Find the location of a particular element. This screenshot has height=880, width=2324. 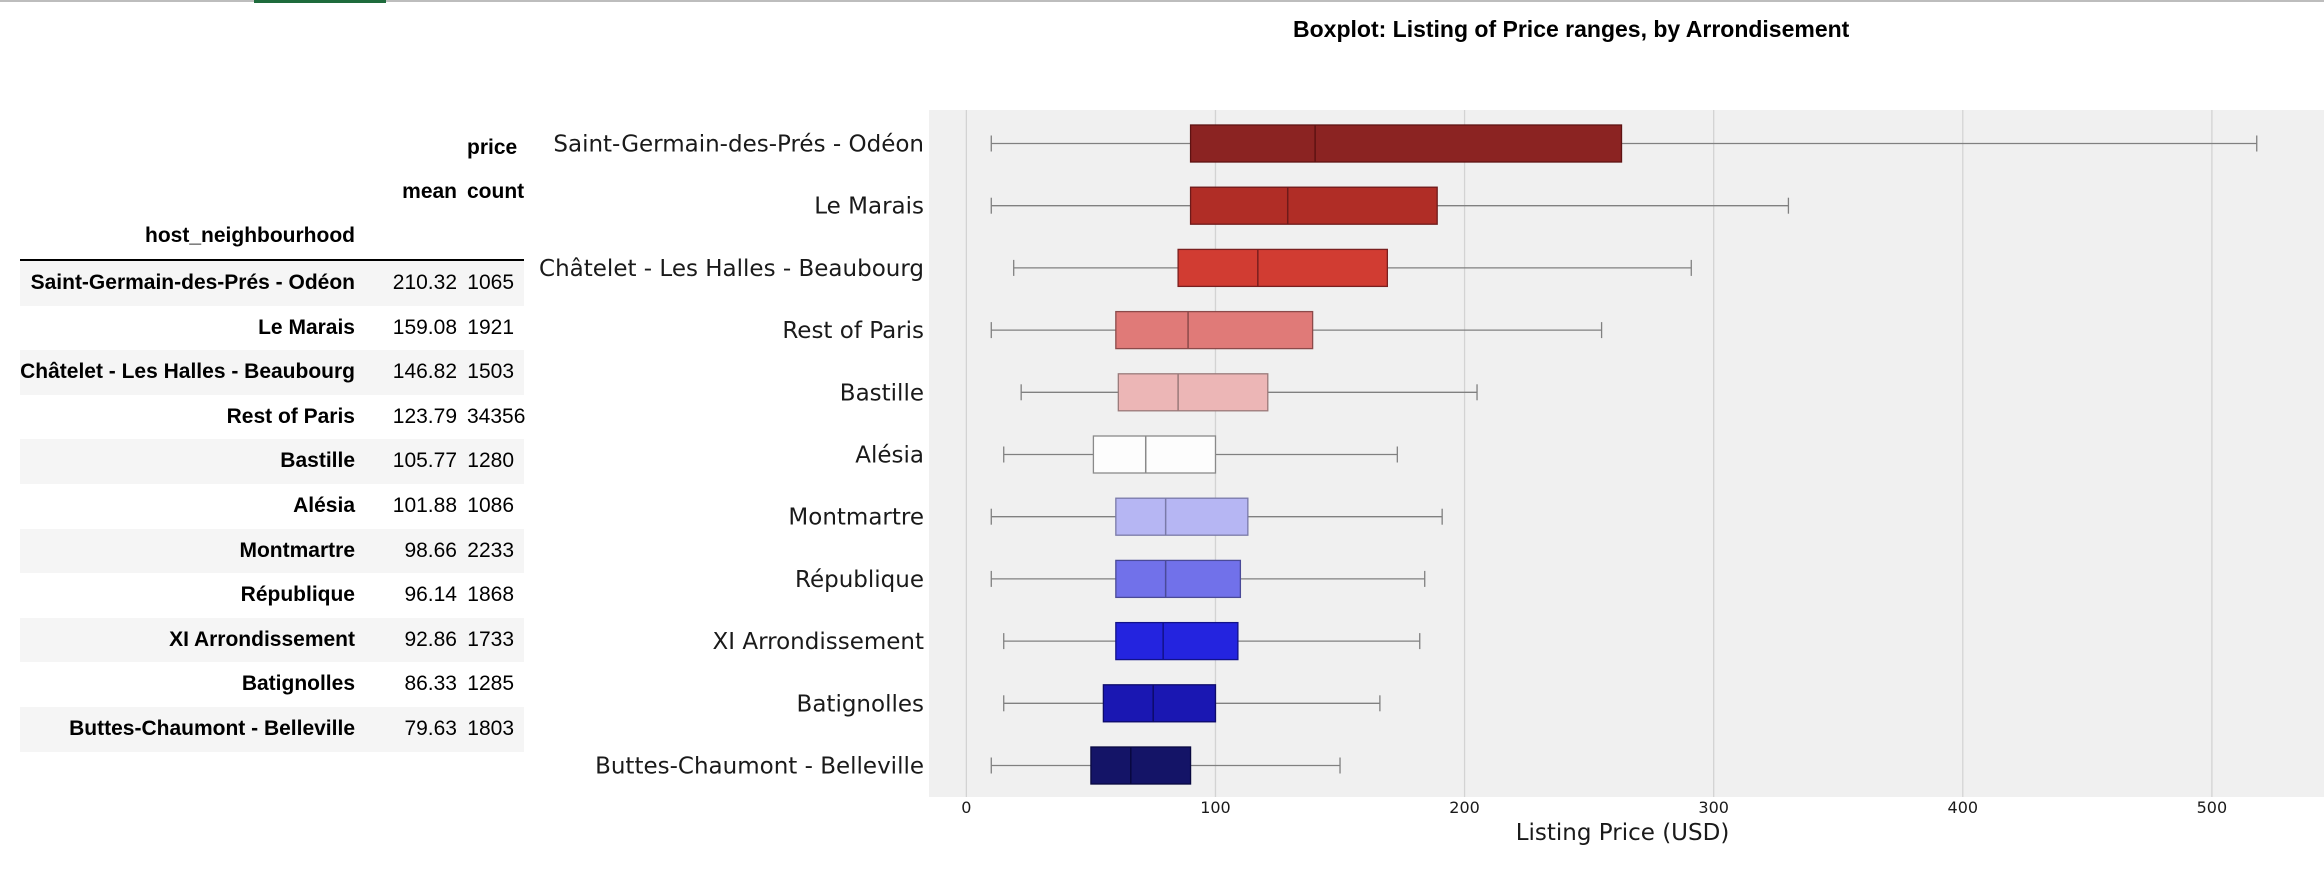

table-cell-neighbourhood: Le Marais is located at coordinates (306, 327).